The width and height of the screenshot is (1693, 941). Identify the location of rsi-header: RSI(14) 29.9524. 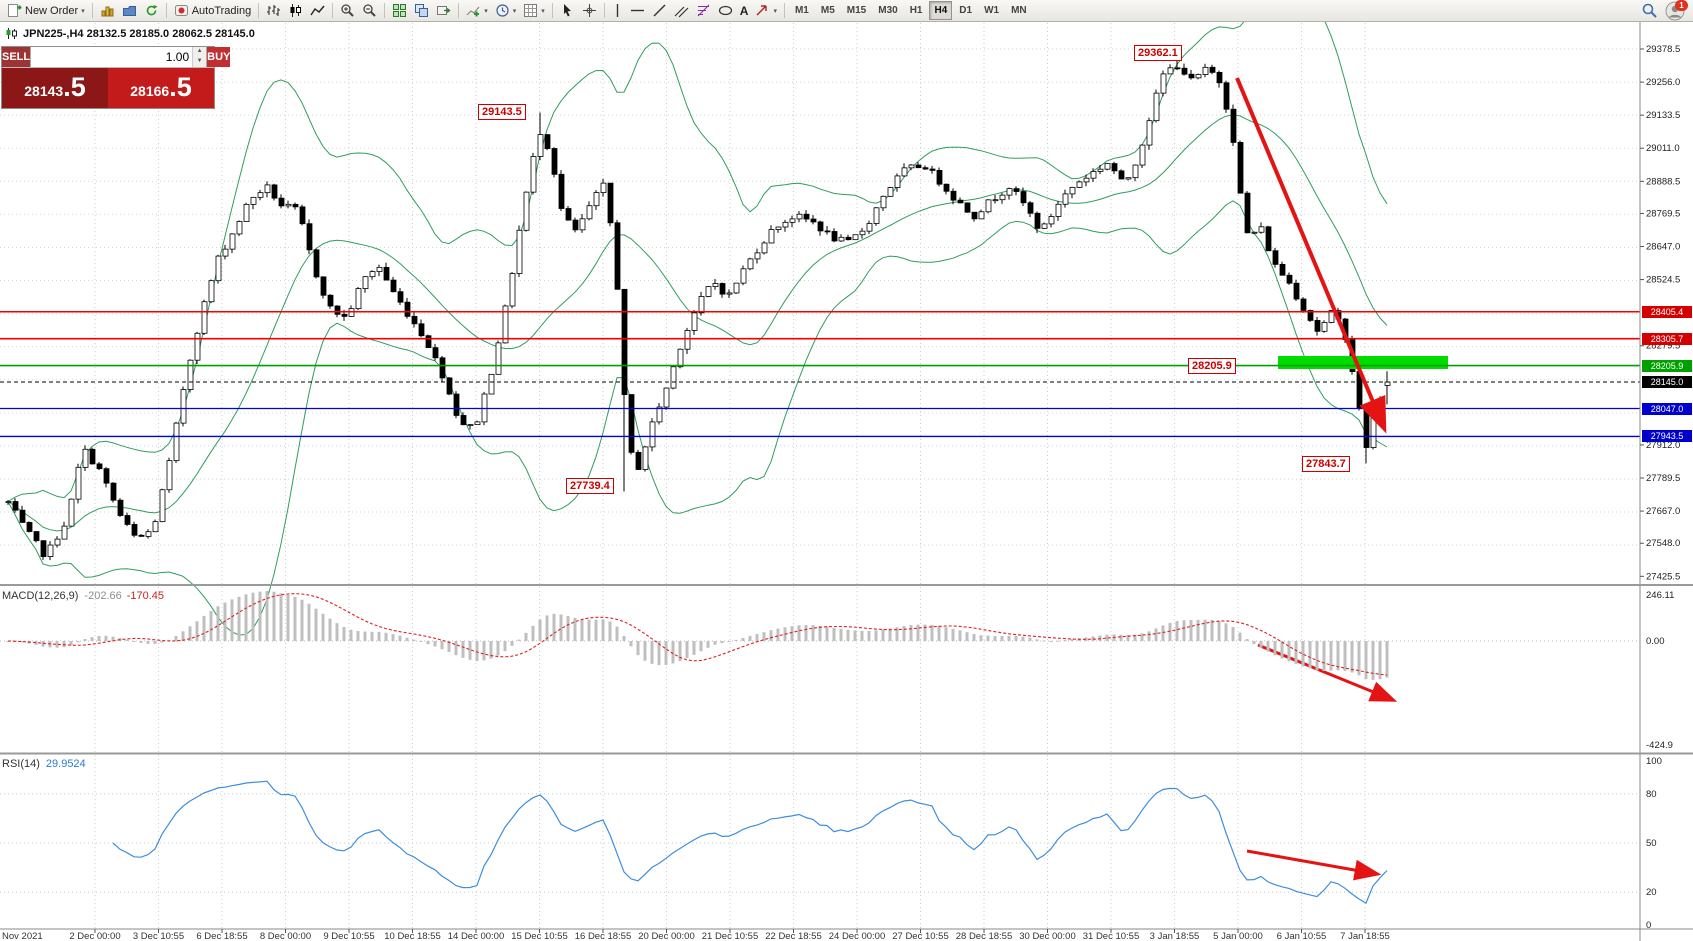
(44, 764).